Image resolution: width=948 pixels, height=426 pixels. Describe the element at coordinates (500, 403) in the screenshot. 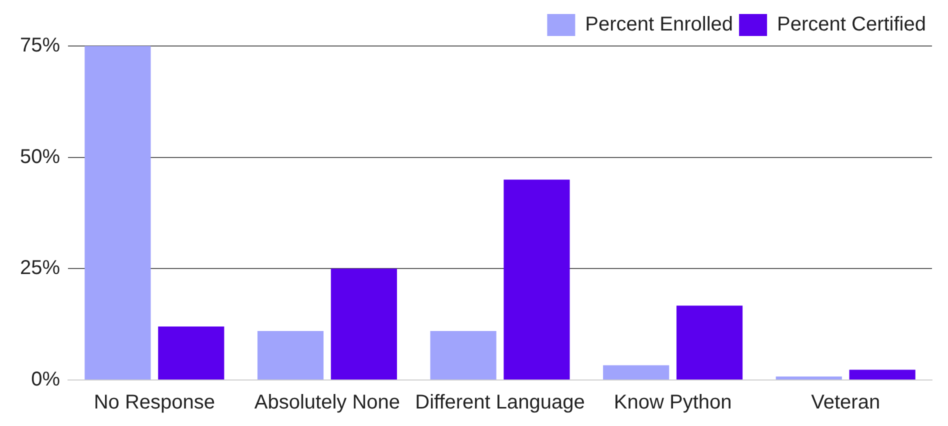

I see `x-tick-label: Different Language` at that location.